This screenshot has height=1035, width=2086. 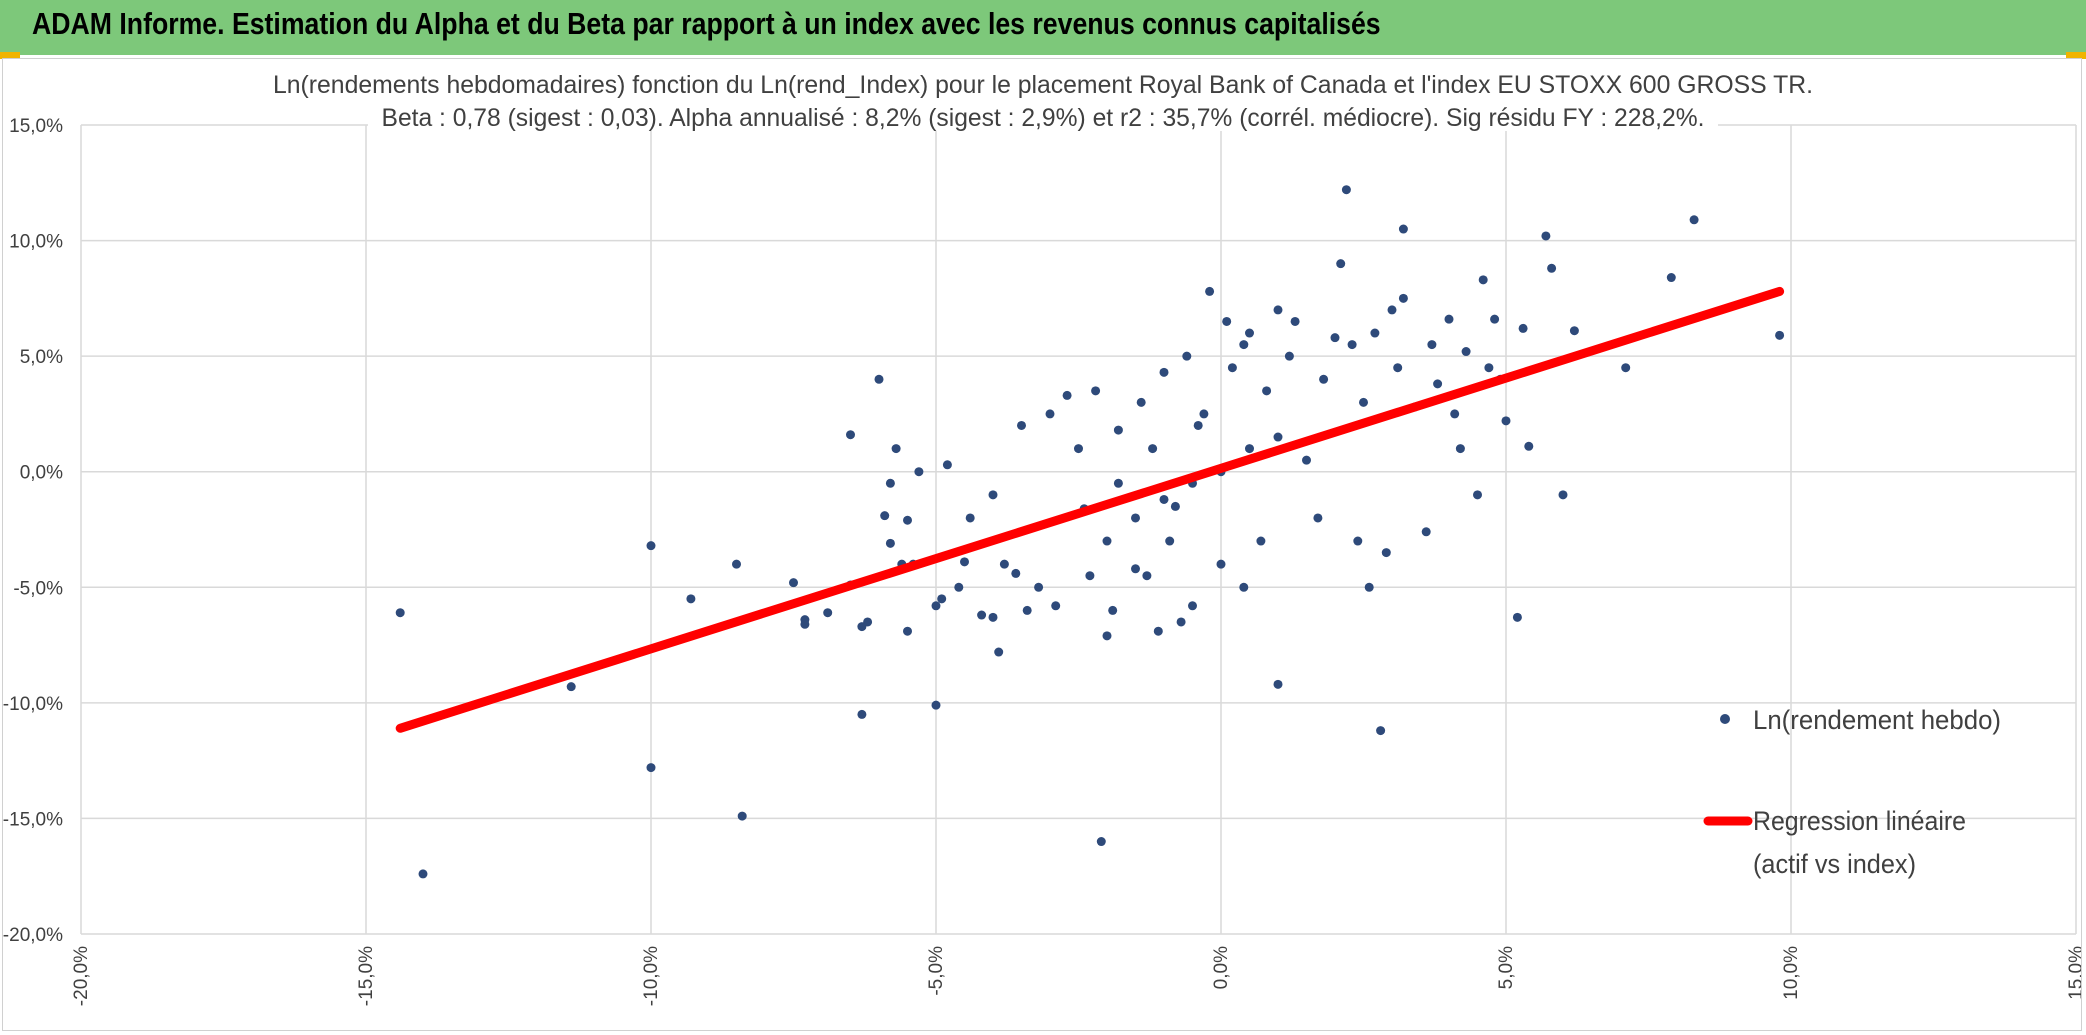 I want to click on subtitle-background, so click(x=1043, y=115).